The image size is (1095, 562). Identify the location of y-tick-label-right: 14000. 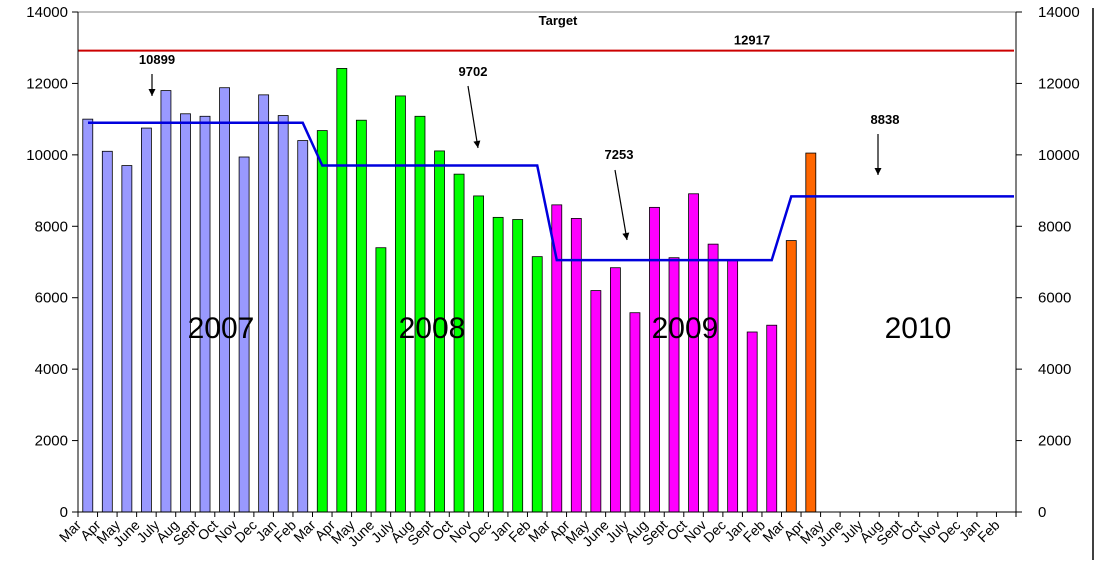
(1059, 12).